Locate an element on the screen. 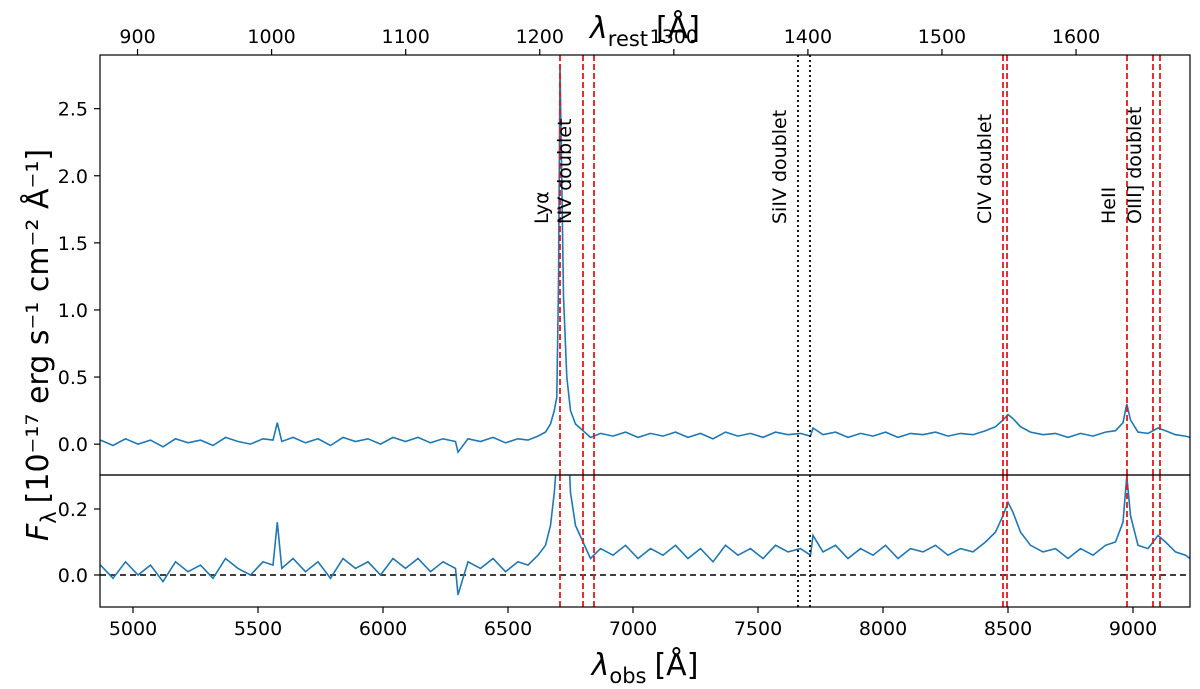 Image resolution: width=1200 pixels, height=689 pixels. axis-label-sub: rest is located at coordinates (628, 39).